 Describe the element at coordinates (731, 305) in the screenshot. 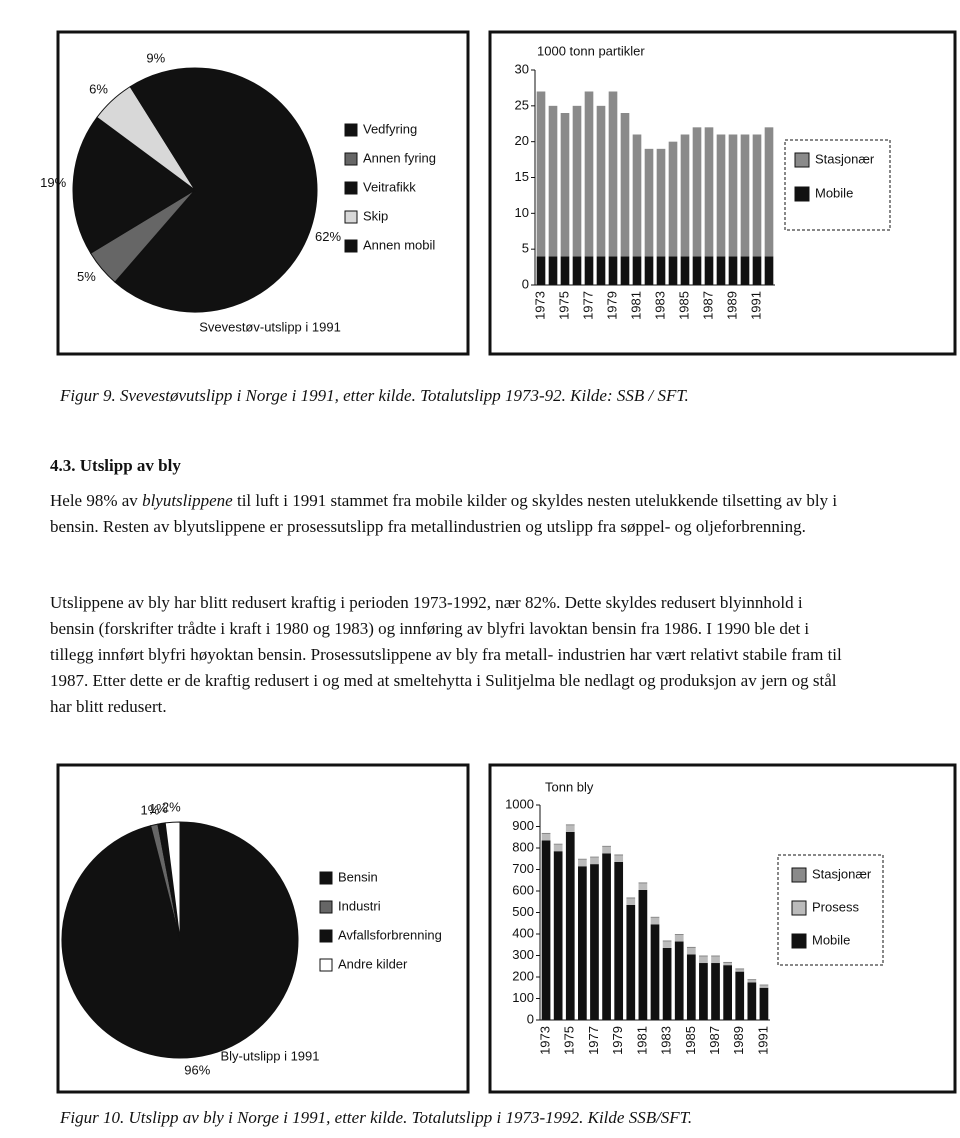

I see `x-tick-label: 1989` at that location.